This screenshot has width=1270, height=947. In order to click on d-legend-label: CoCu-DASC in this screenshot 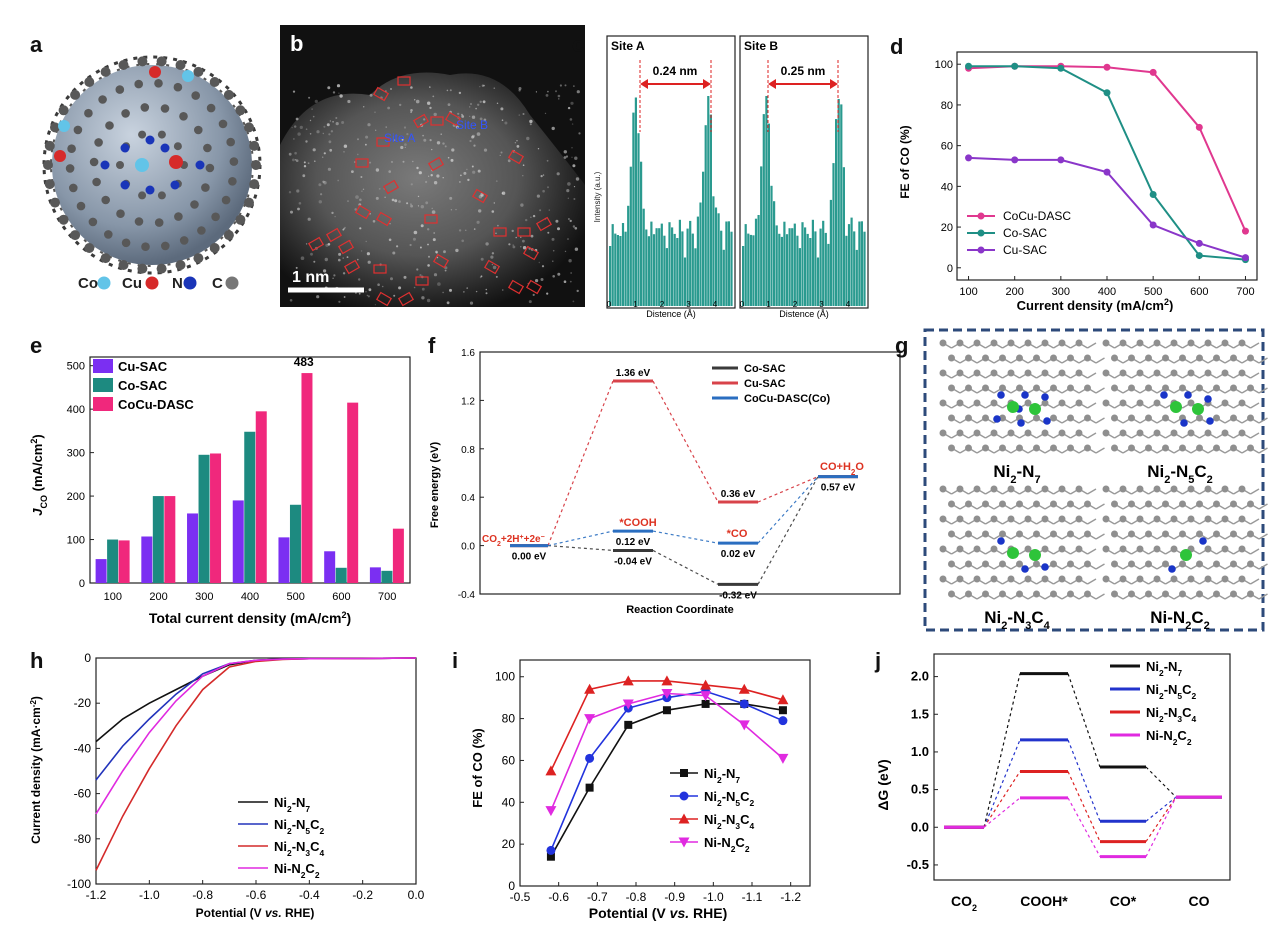, I will do `click(1037, 216)`.